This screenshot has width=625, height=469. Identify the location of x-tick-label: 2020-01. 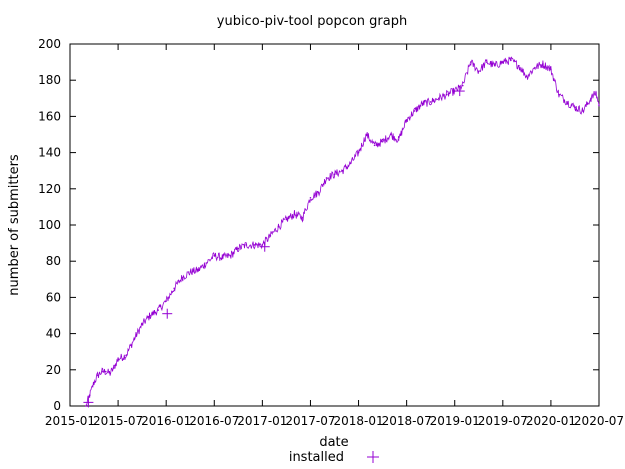
(551, 421).